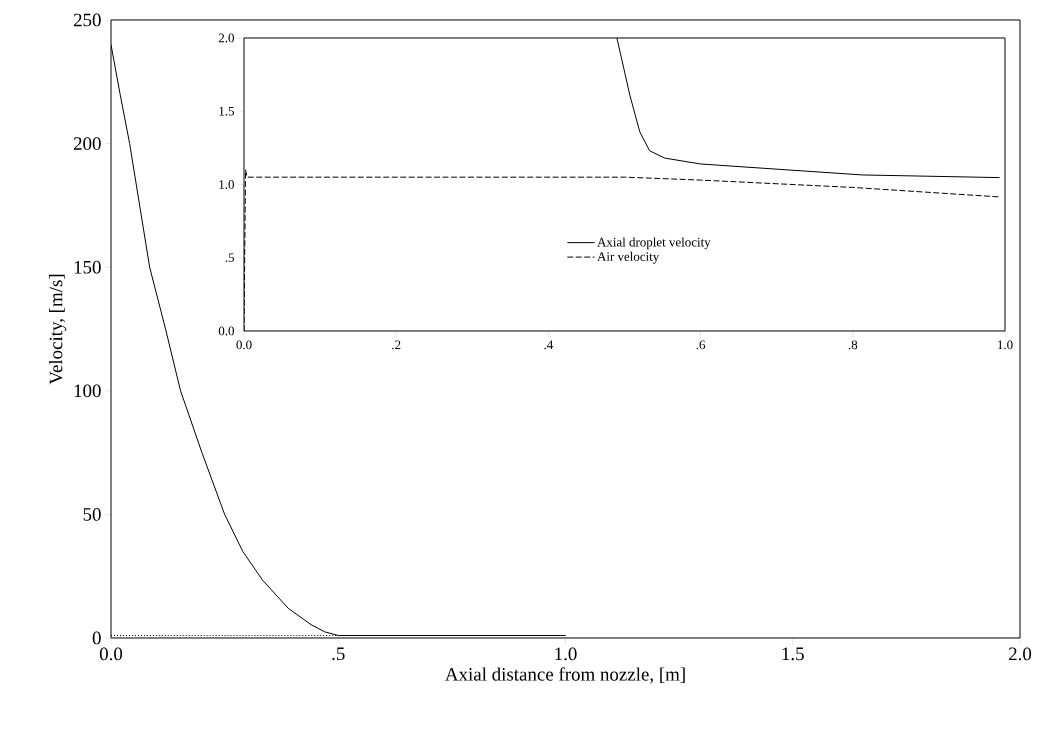 The image size is (1049, 740). I want to click on y-axis-title: Velocity, [m/s], so click(58, 329).